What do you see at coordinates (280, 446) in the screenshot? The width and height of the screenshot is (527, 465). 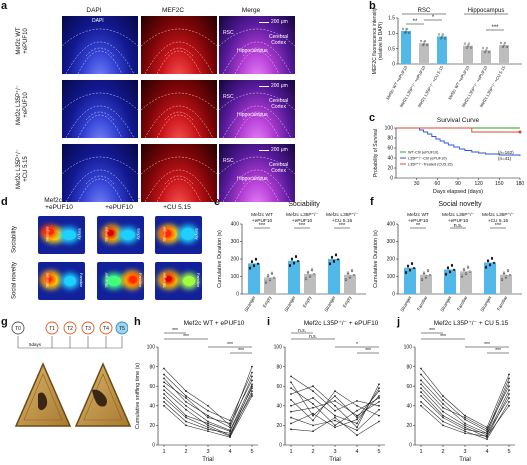 I see `y-tick-label: 0` at bounding box center [280, 446].